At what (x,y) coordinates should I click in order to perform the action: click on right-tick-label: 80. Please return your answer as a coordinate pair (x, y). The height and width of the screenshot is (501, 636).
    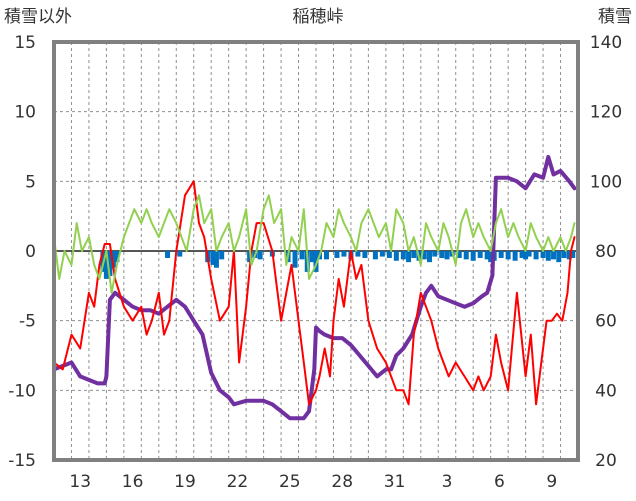
    Looking at the image, I should click on (606, 252).